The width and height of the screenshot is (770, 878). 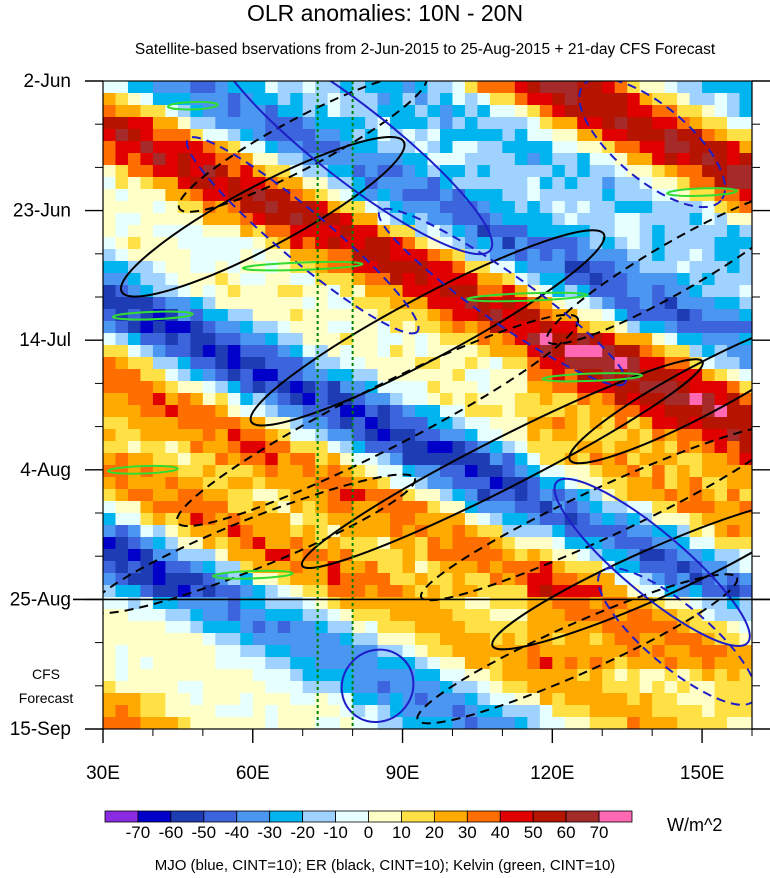 I want to click on colorbar-swatch, so click(x=220, y=816).